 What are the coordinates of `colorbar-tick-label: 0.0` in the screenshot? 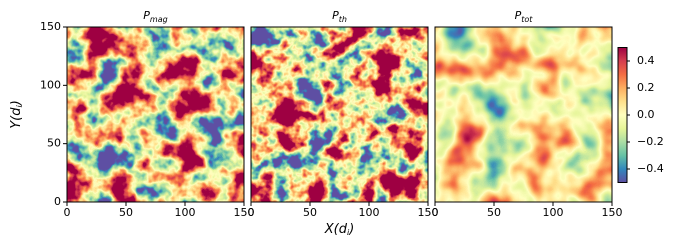 It's located at (646, 114).